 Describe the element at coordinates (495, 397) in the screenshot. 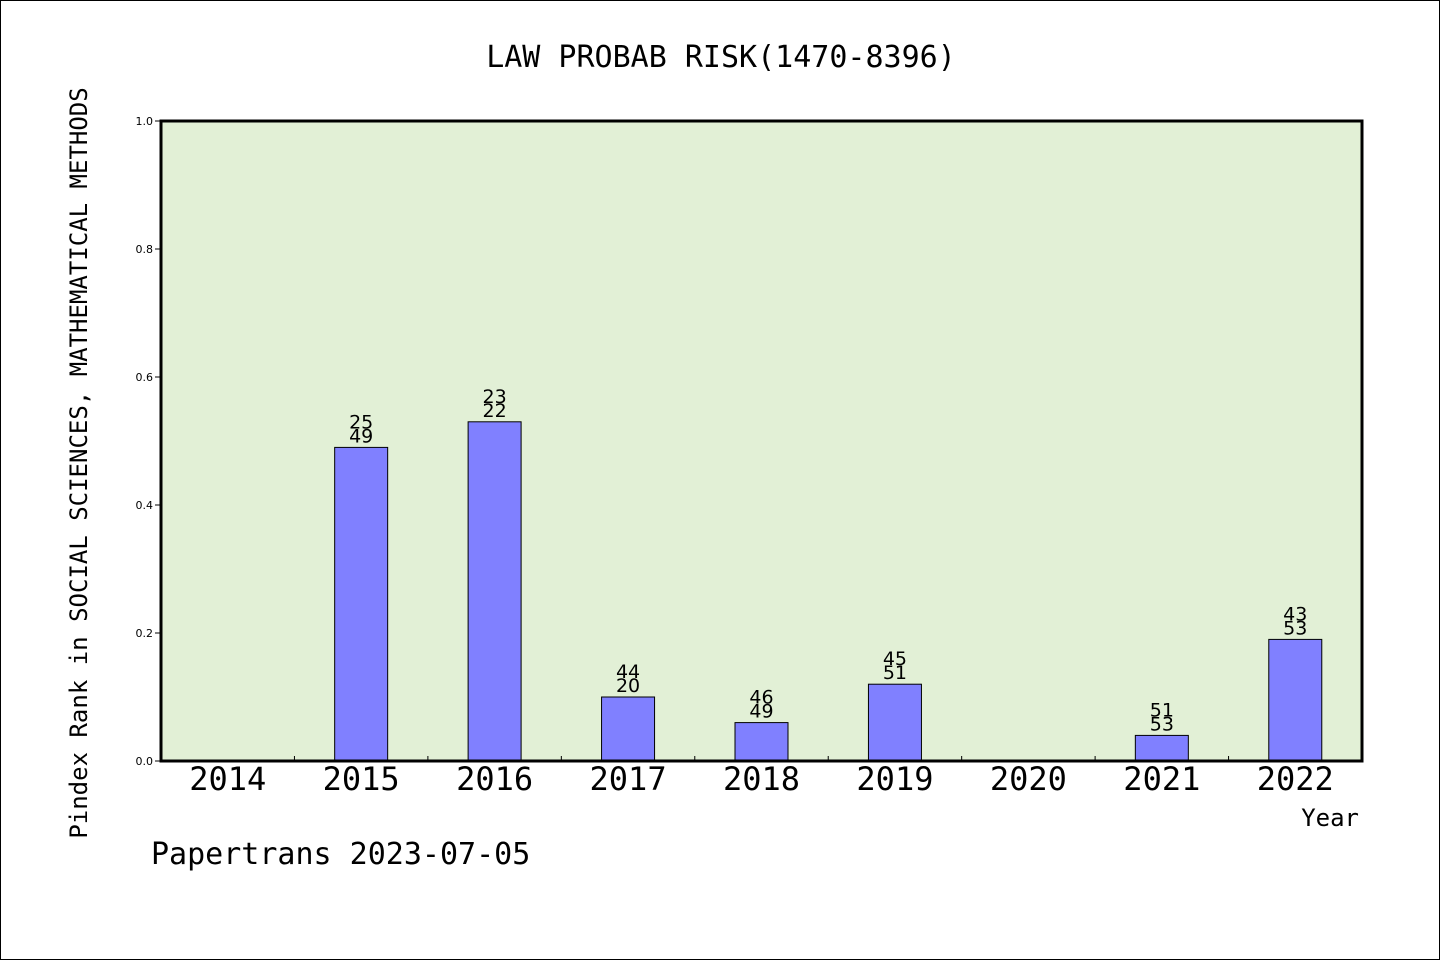

I see `bar-rank-label: 23` at that location.